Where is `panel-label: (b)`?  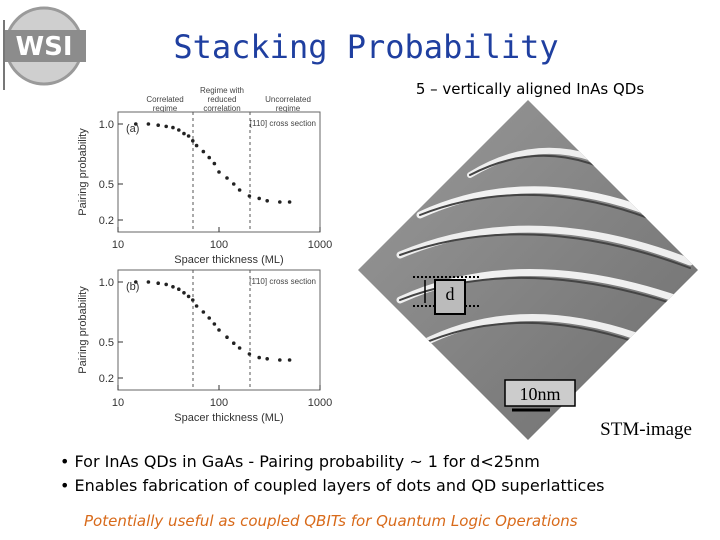
panel-label: (b) is located at coordinates (132, 287).